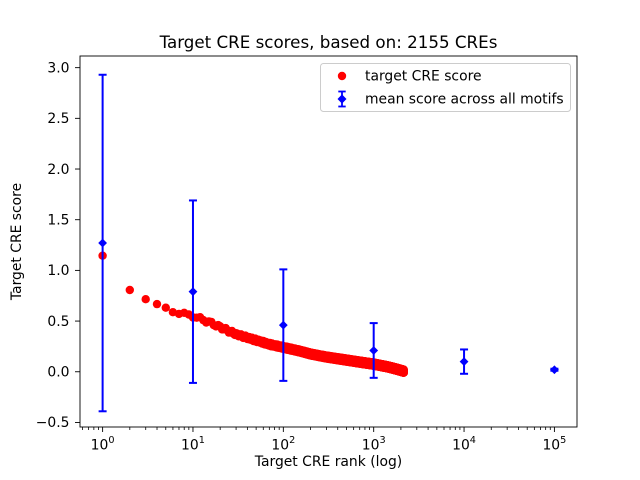 Image resolution: width=640 pixels, height=480 pixels. Describe the element at coordinates (423, 77) in the screenshot. I see `legend-label-target-score: target CRE score` at that location.